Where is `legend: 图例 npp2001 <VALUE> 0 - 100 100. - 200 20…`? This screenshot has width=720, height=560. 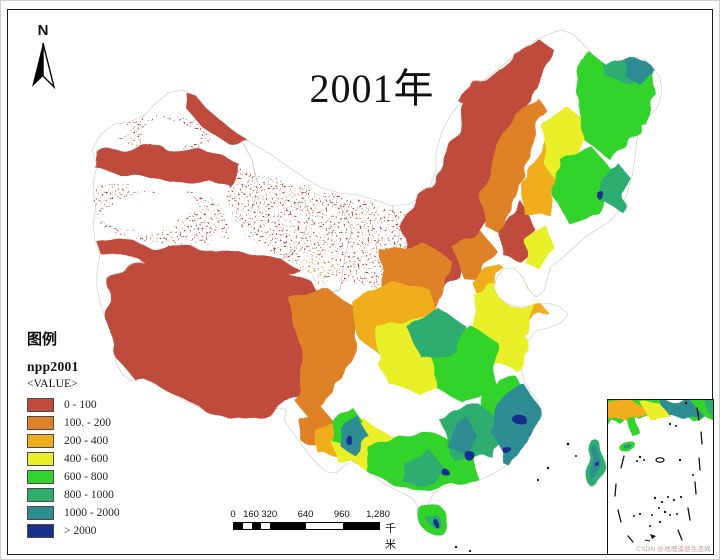 legend: 图例 npp2001 <VALUE> 0 - 100 100. - 200 20… is located at coordinates (97, 434).